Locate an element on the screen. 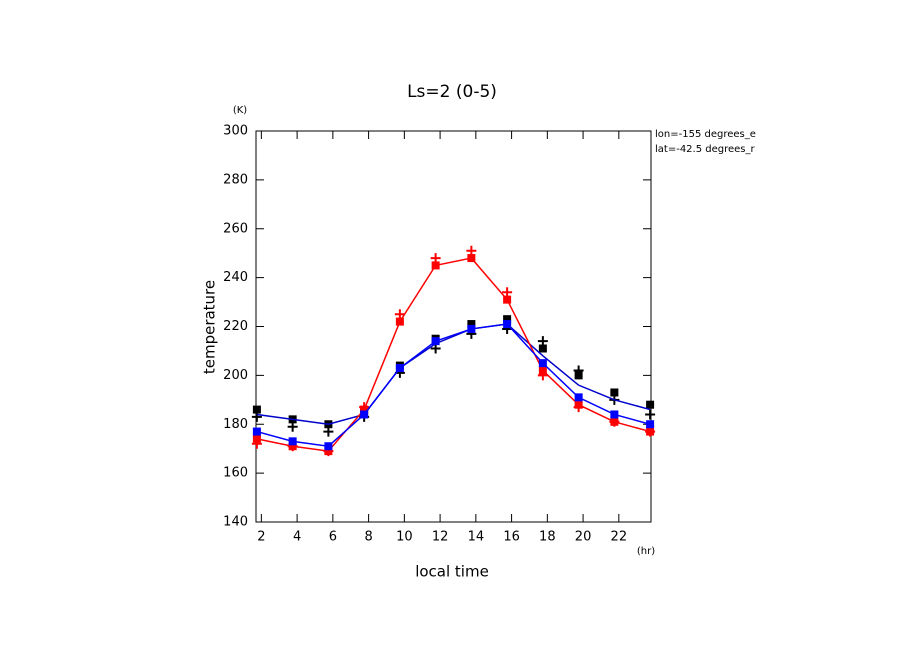  y-tick-label: 220 is located at coordinates (235, 326).